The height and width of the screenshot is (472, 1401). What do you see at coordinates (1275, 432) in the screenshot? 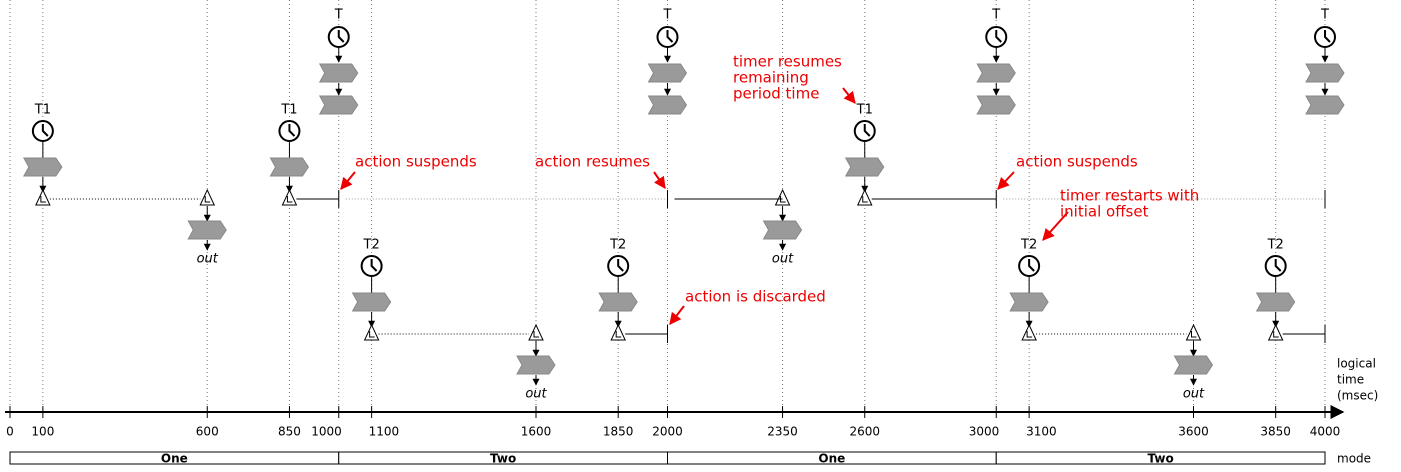
I see `tick-label: 3850` at bounding box center [1275, 432].